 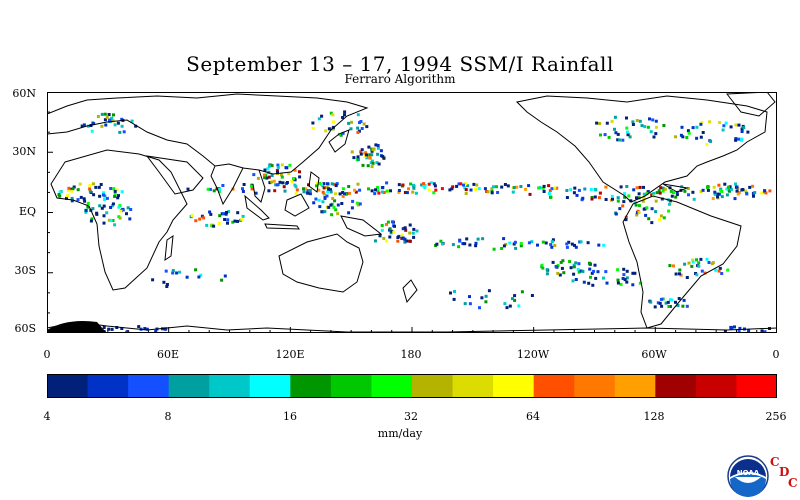 What do you see at coordinates (654, 416) in the screenshot?
I see `colorbar-tick-128: 128` at bounding box center [654, 416].